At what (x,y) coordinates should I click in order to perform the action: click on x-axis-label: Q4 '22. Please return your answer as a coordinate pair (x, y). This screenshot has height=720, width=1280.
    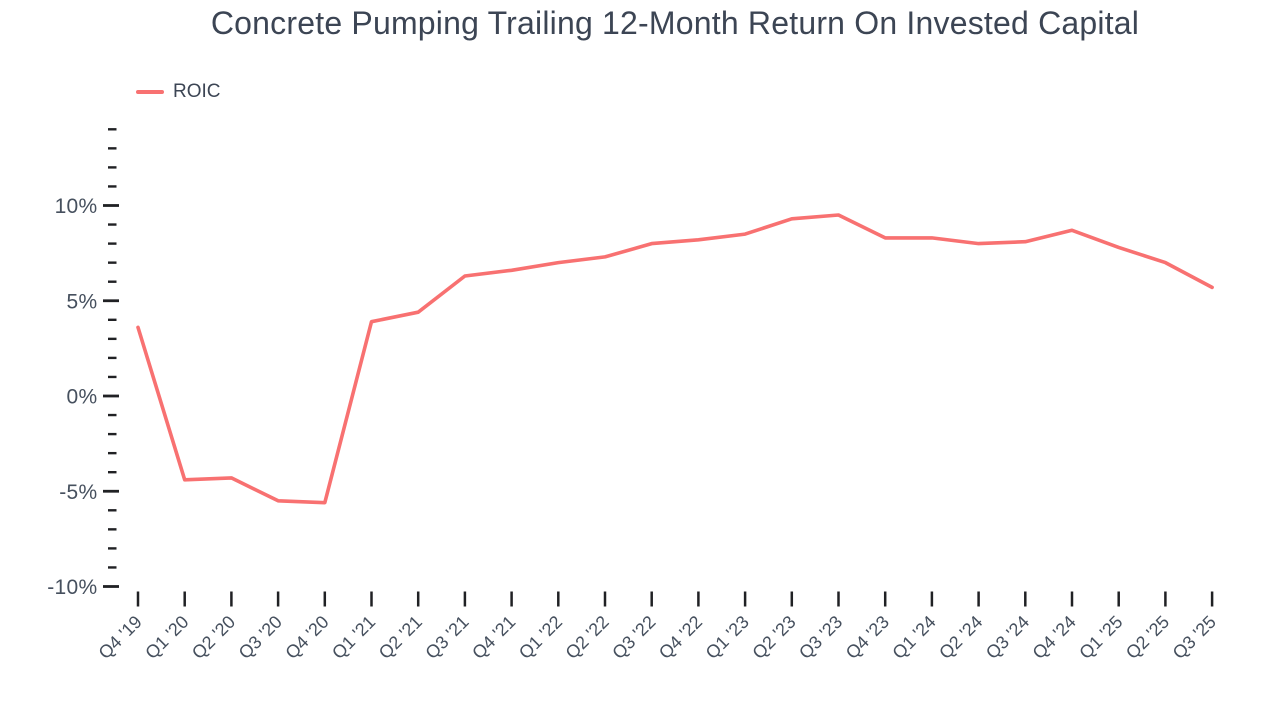
    Looking at the image, I should click on (680, 637).